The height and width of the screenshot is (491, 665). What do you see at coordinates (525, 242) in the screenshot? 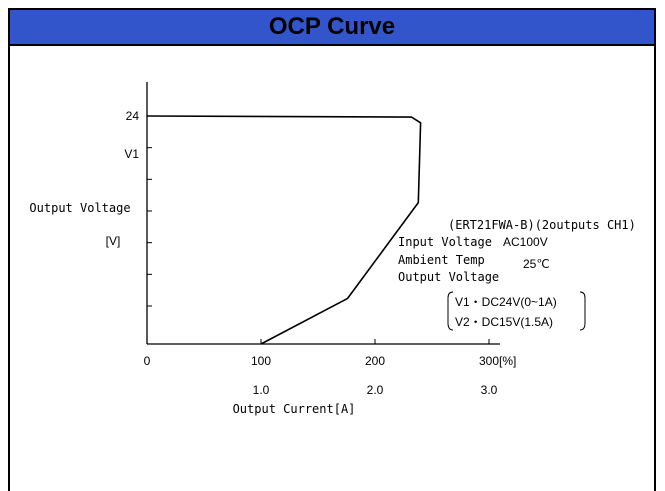
I see `input-voltage-value: AC100V` at bounding box center [525, 242].